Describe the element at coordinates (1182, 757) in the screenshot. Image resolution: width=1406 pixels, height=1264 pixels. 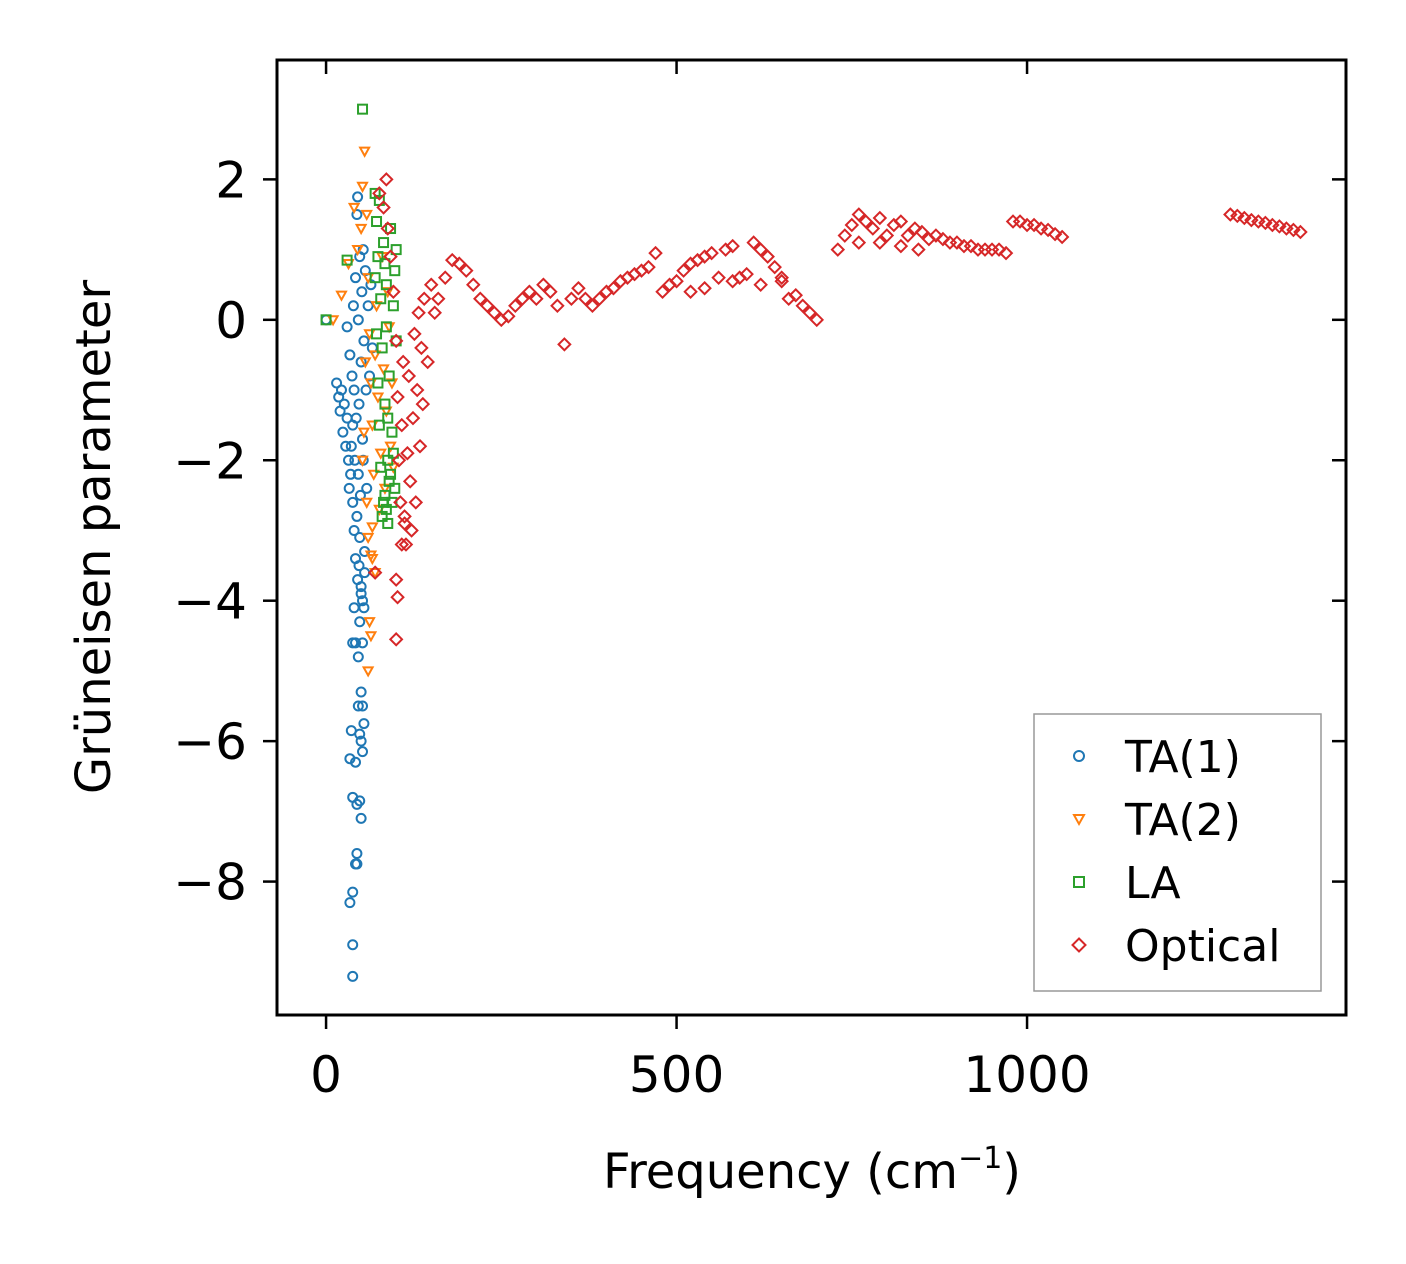
I see `legend-label: TA(1)` at that location.